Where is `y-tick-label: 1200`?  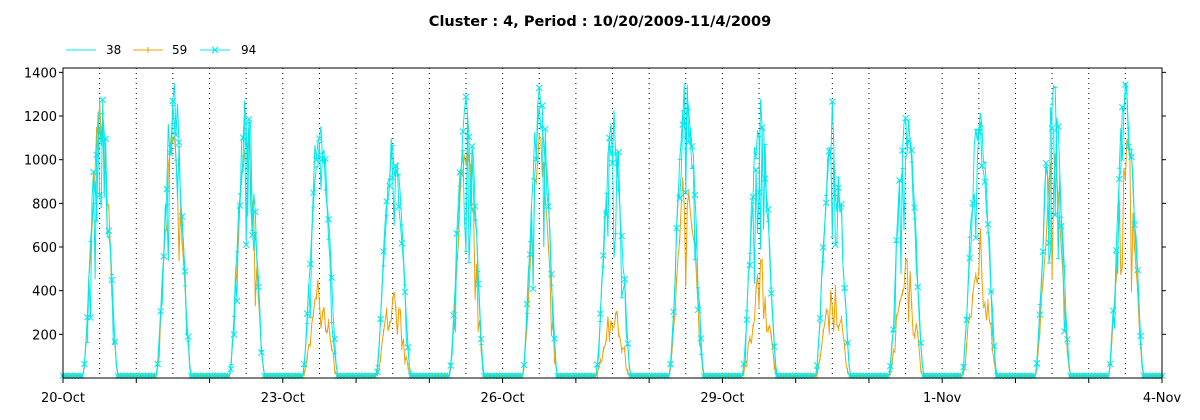 y-tick-label: 1200 is located at coordinates (40, 117).